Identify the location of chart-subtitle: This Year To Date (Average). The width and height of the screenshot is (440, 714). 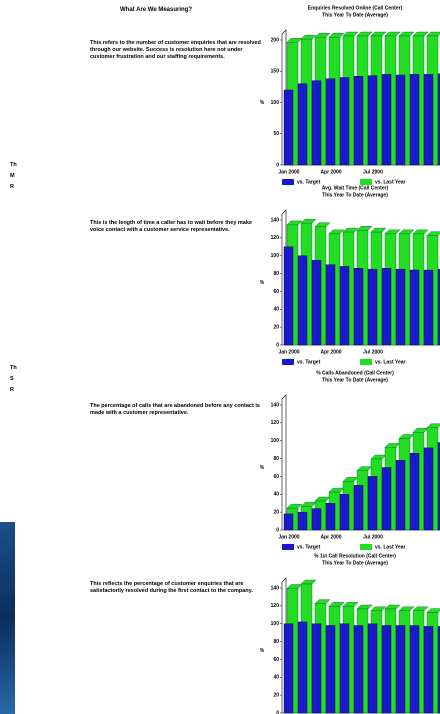
(355, 195).